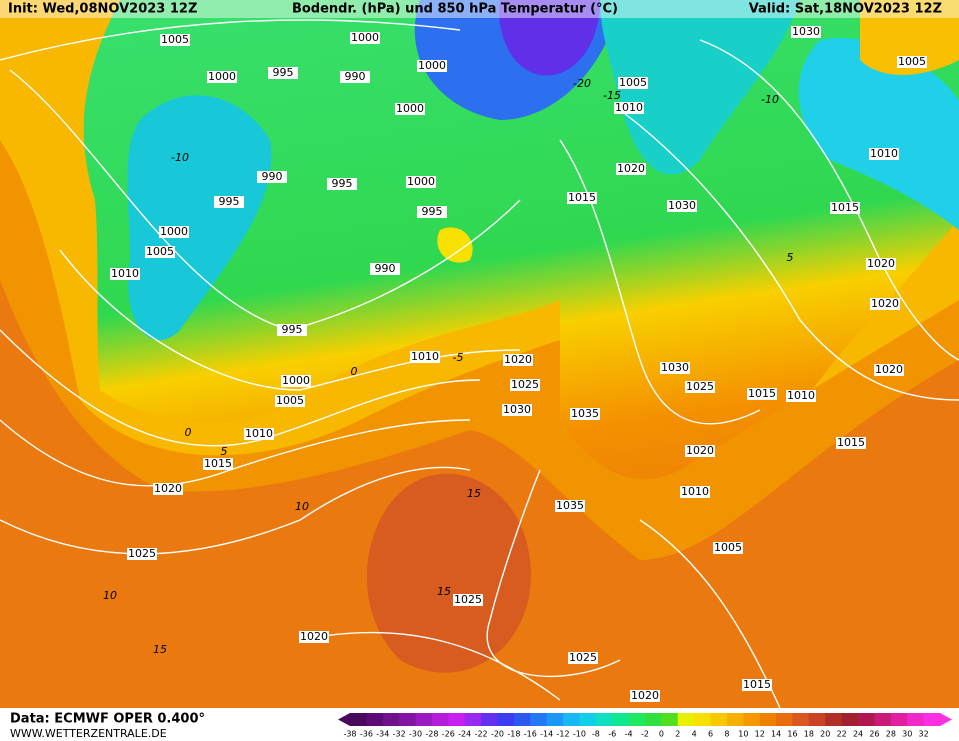  I want to click on temperature-label: -5, so click(458, 357).